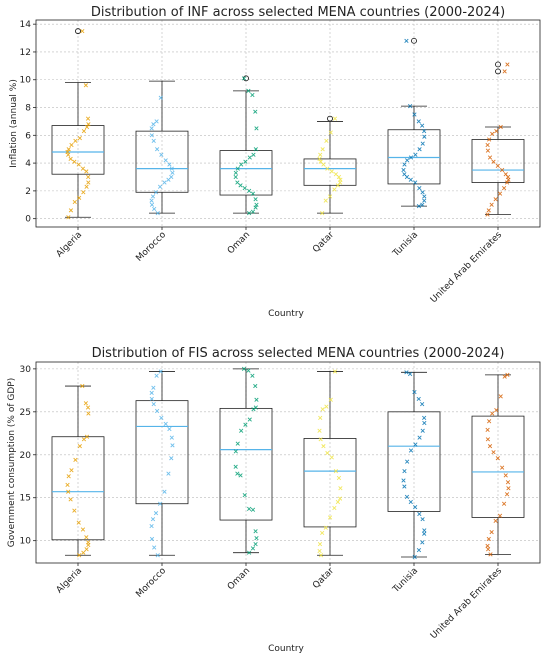 Image resolution: width=550 pixels, height=663 pixels. I want to click on fis-xtick-label: United Arab Emirates, so click(466, 603).